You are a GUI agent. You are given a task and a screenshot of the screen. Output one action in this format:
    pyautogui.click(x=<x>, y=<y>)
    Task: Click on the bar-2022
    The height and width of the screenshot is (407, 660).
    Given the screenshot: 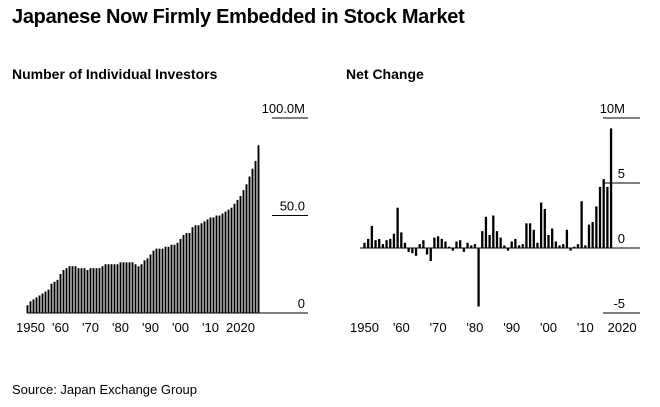 What is the action you would take?
    pyautogui.click(x=246, y=248)
    